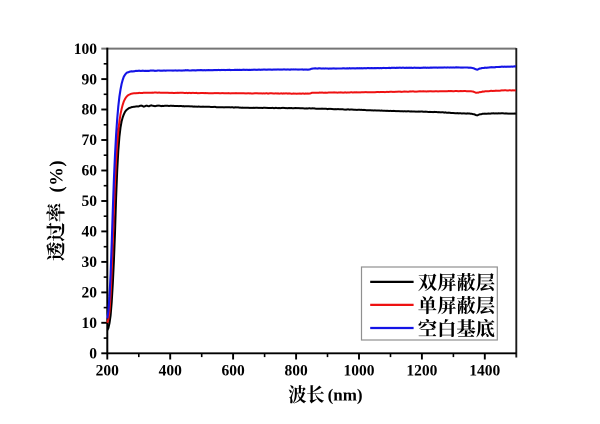 Image resolution: width=600 pixels, height=424 pixels. What do you see at coordinates (90, 171) in the screenshot?
I see `svg-text: 60` at bounding box center [90, 171].